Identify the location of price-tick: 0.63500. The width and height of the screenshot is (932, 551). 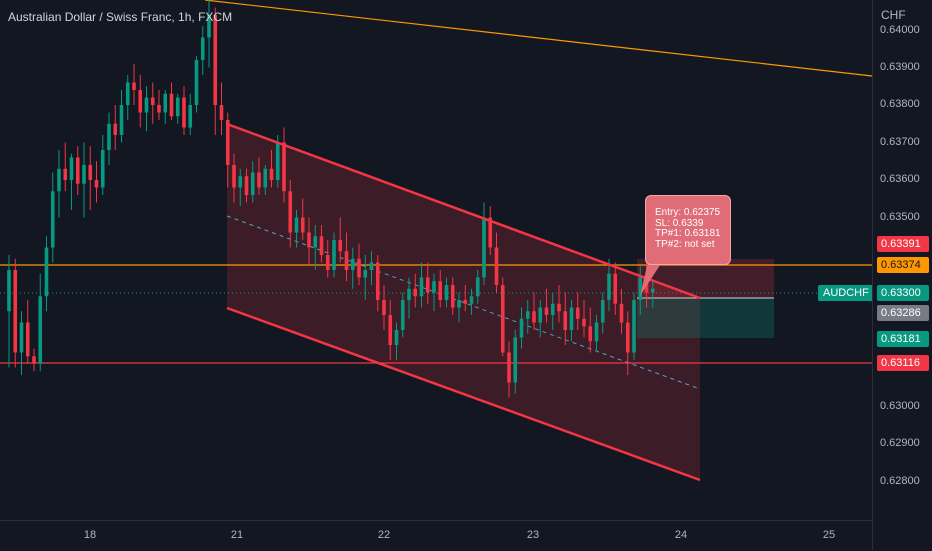
(900, 217).